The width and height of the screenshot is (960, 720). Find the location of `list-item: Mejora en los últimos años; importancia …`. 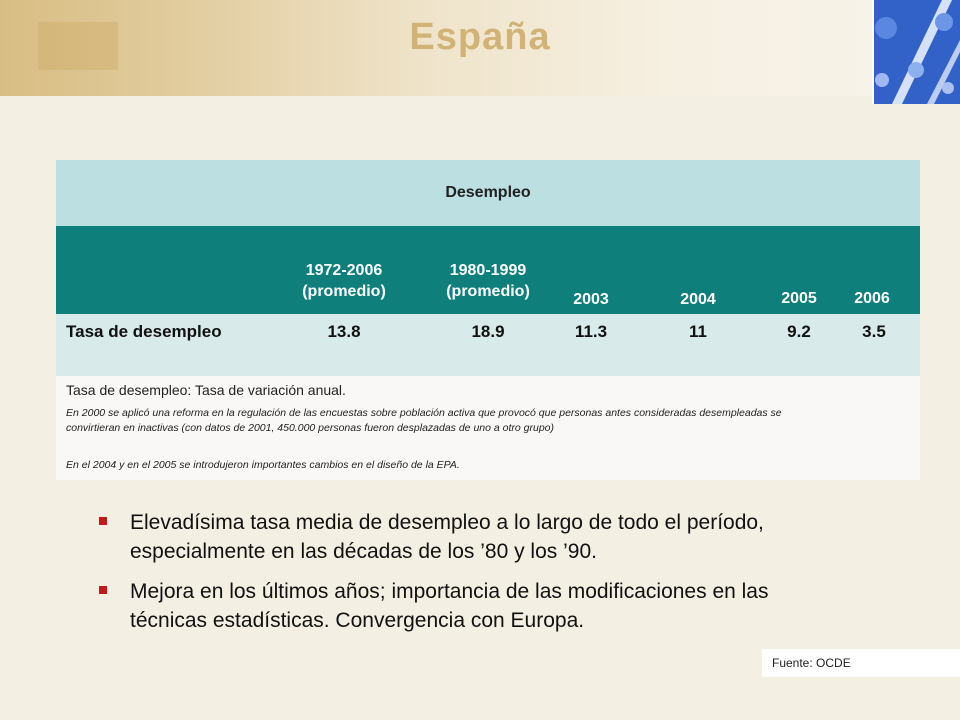

list-item: Mejora en los últimos años; importancia … is located at coordinates (456, 606).